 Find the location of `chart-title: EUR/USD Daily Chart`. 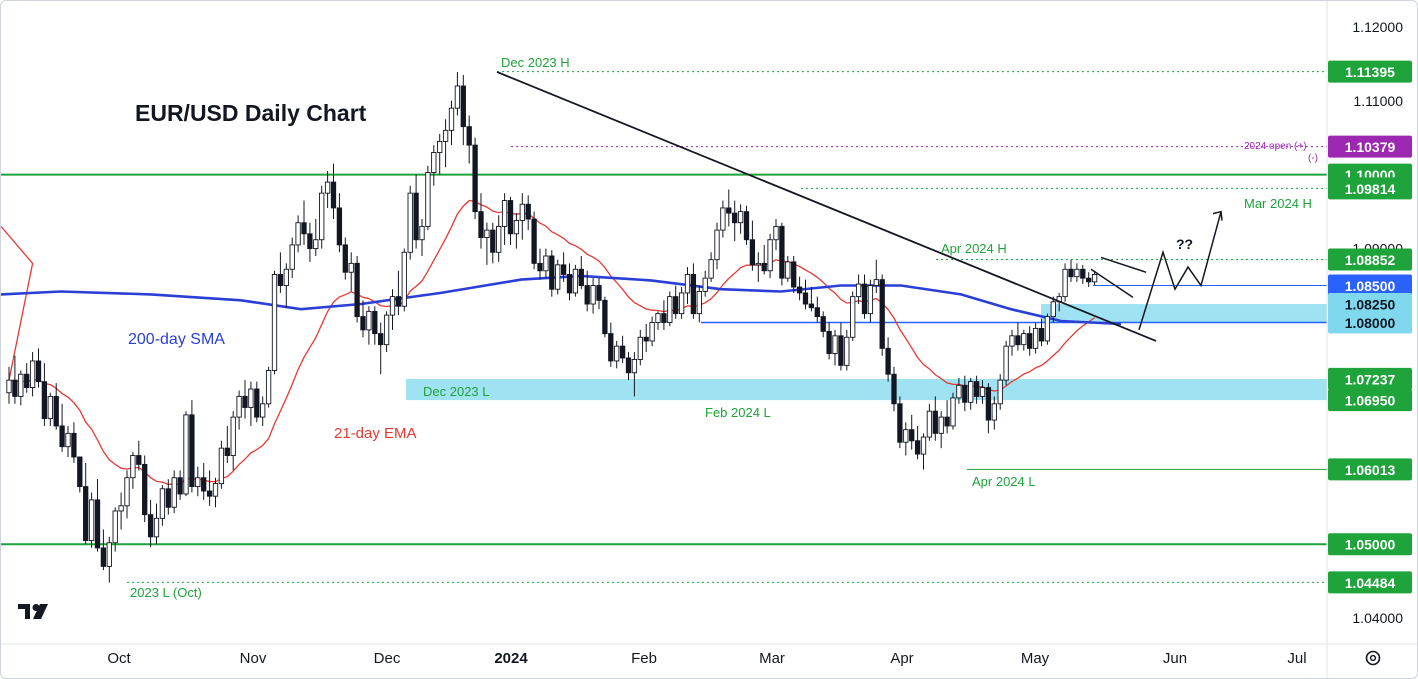

chart-title: EUR/USD Daily Chart is located at coordinates (251, 113).